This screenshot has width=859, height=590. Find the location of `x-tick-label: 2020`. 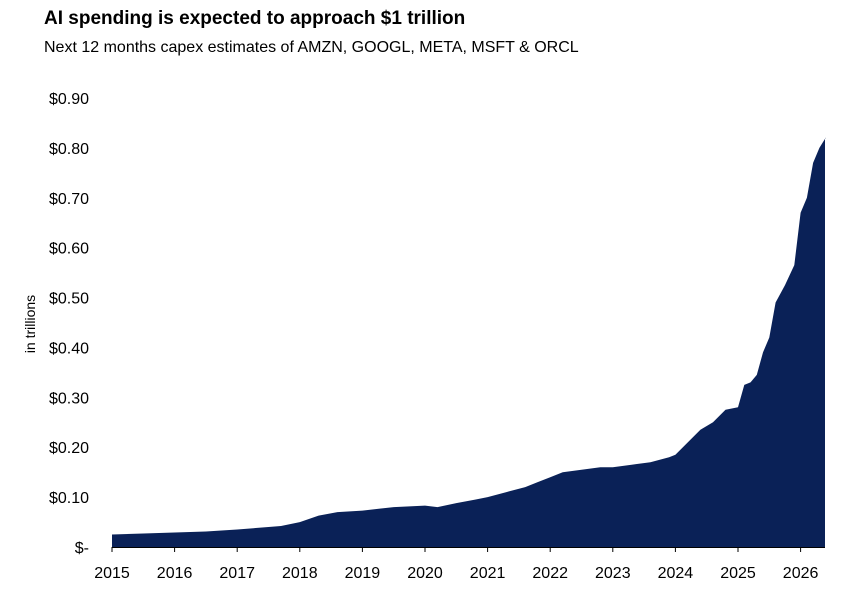

x-tick-label: 2020 is located at coordinates (425, 573).